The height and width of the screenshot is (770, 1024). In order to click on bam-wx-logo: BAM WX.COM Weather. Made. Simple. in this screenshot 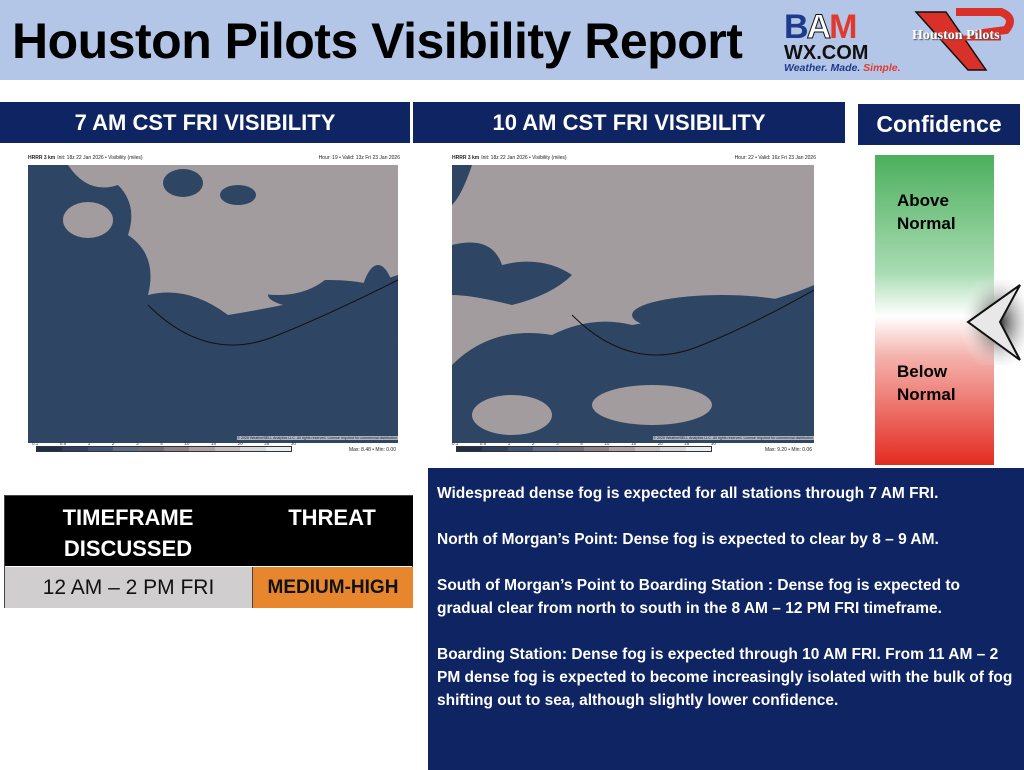, I will do `click(842, 41)`.